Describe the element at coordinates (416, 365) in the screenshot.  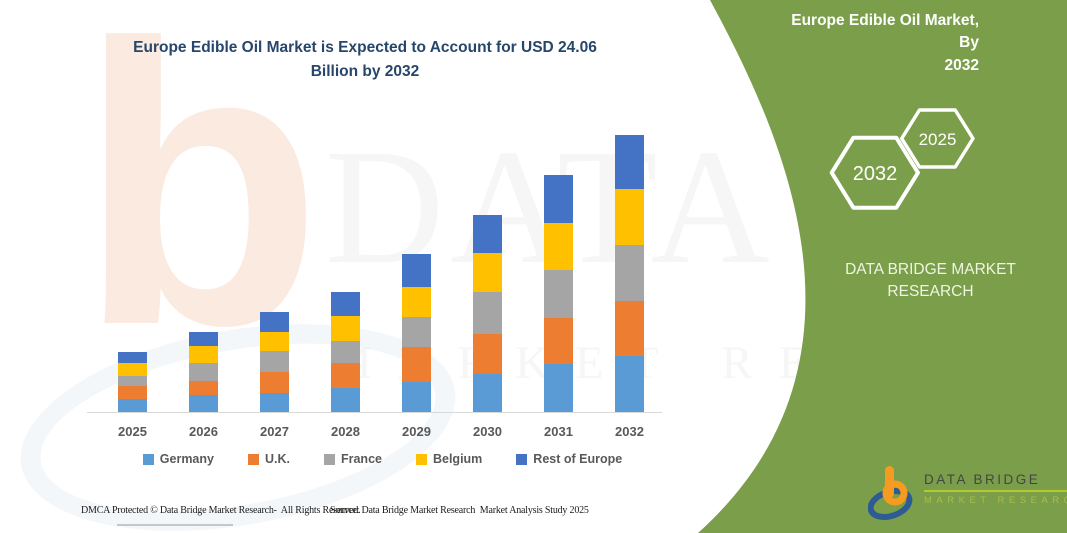
I see `segment-u-k--2029` at that location.